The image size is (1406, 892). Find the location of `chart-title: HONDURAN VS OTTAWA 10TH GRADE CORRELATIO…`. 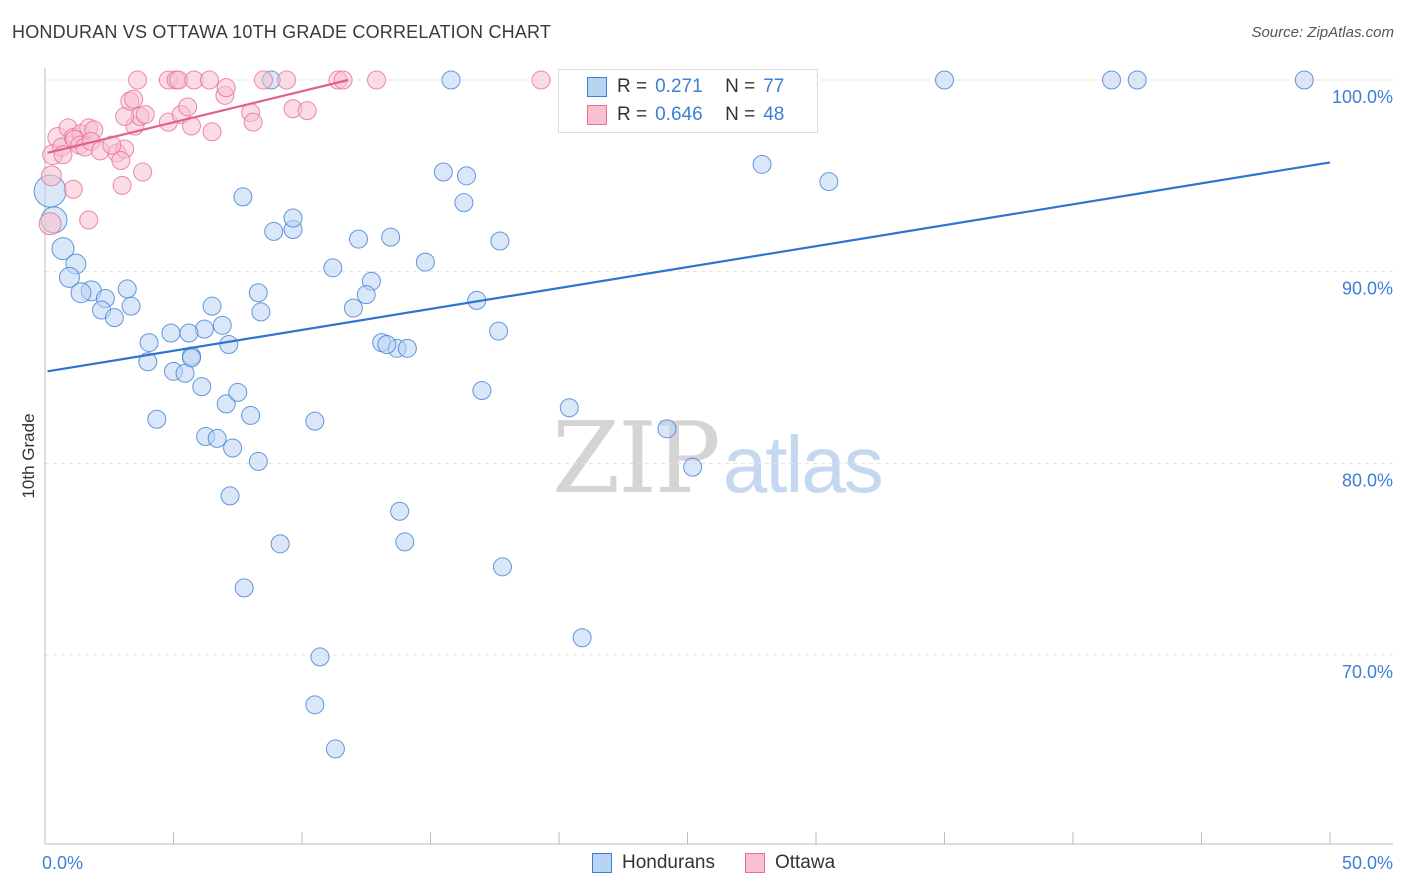

chart-title: HONDURAN VS OTTAWA 10TH GRADE CORRELATIO… is located at coordinates (282, 32).